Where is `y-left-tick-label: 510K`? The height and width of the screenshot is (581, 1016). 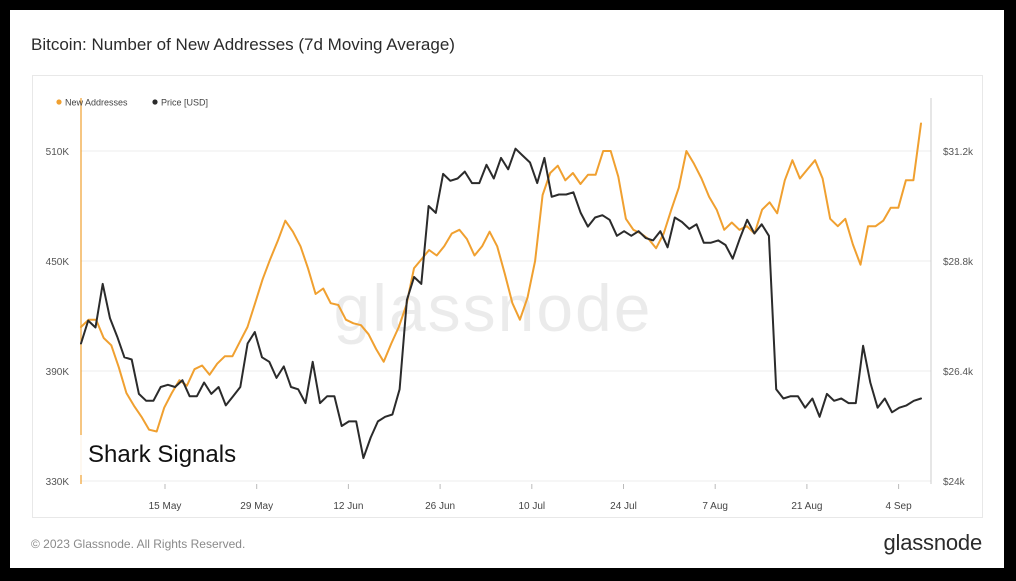
y-left-tick-label: 510K is located at coordinates (58, 152).